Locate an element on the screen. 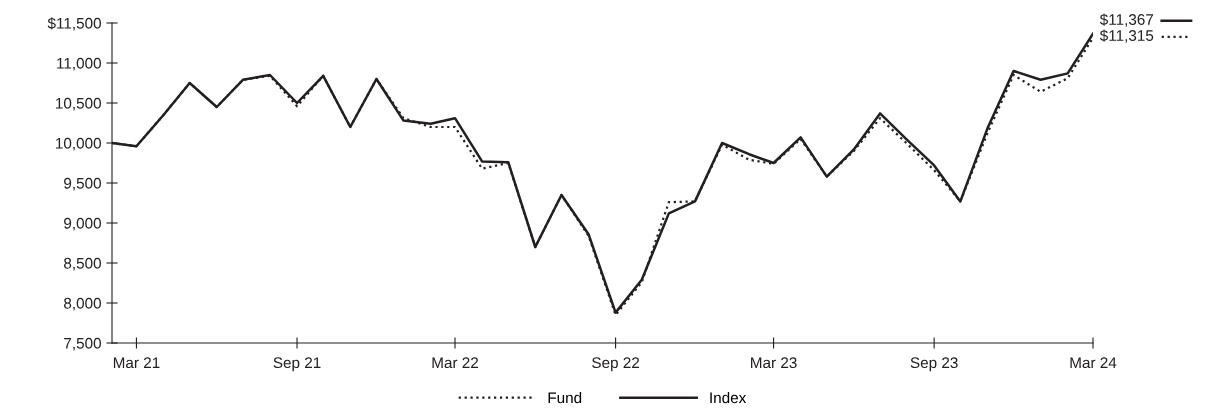  x-tick-label: Mar 23 is located at coordinates (774, 363).